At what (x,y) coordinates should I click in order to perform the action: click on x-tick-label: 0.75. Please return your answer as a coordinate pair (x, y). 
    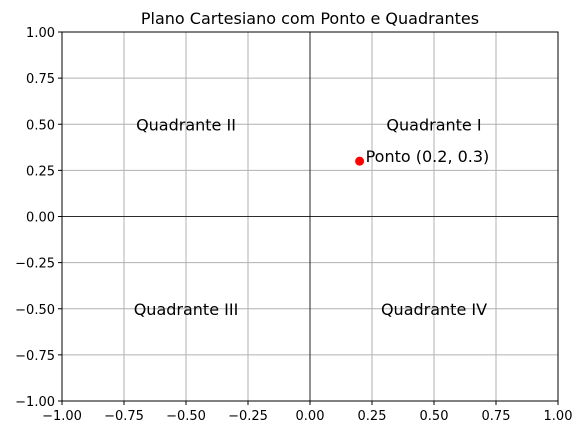
    Looking at the image, I should click on (496, 416).